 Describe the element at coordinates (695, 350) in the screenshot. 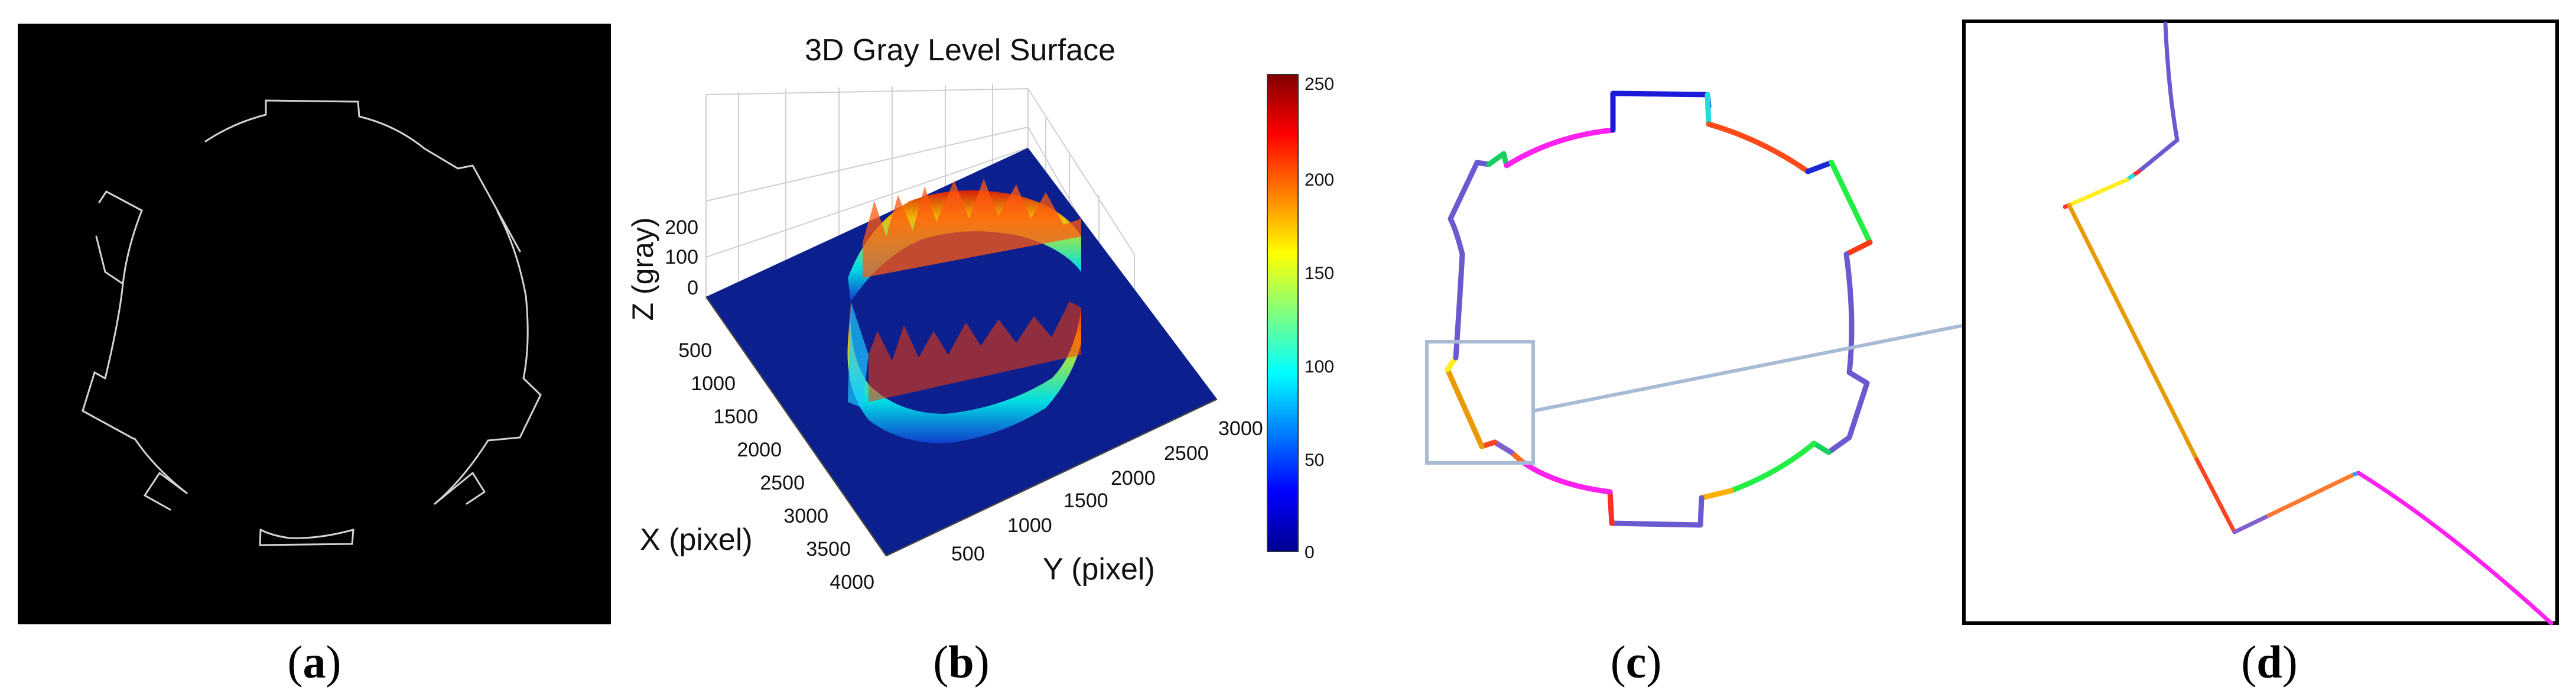

I see `x-tick: 500` at that location.